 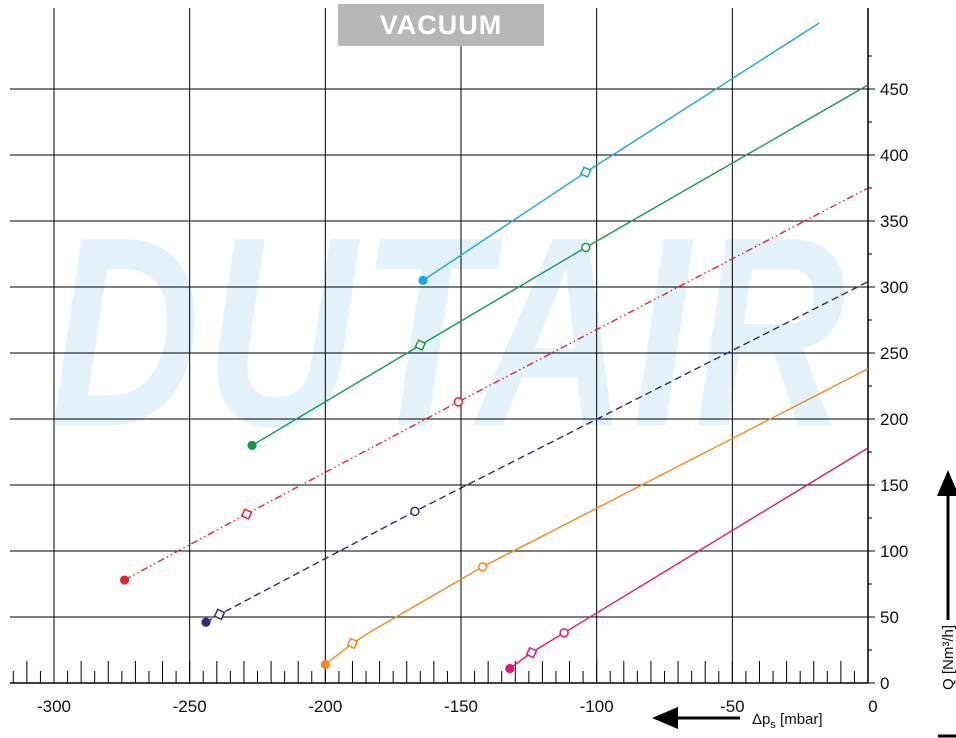 What do you see at coordinates (894, 353) in the screenshot?
I see `y-tick-label: 250` at bounding box center [894, 353].